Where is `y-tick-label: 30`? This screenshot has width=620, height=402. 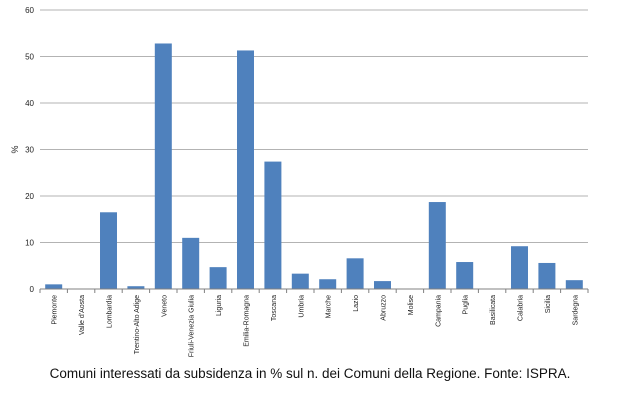
y-tick-label: 30 is located at coordinates (29, 150).